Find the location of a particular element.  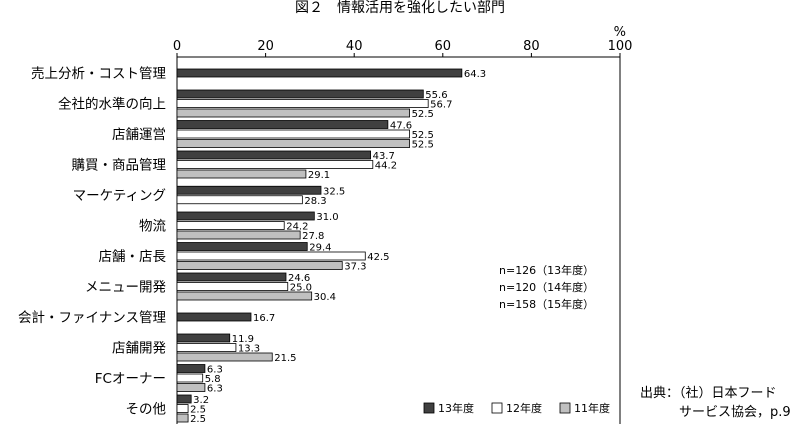

sample-size-note: n=120（14年度） is located at coordinates (547, 287).